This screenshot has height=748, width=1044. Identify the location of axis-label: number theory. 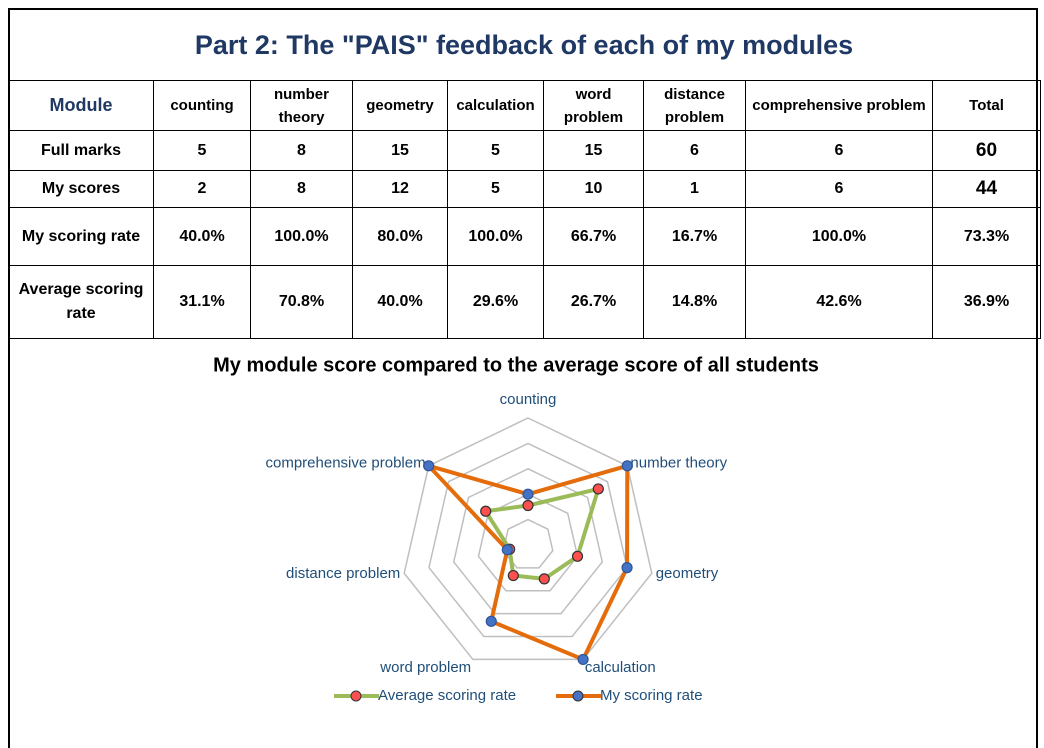
(678, 462).